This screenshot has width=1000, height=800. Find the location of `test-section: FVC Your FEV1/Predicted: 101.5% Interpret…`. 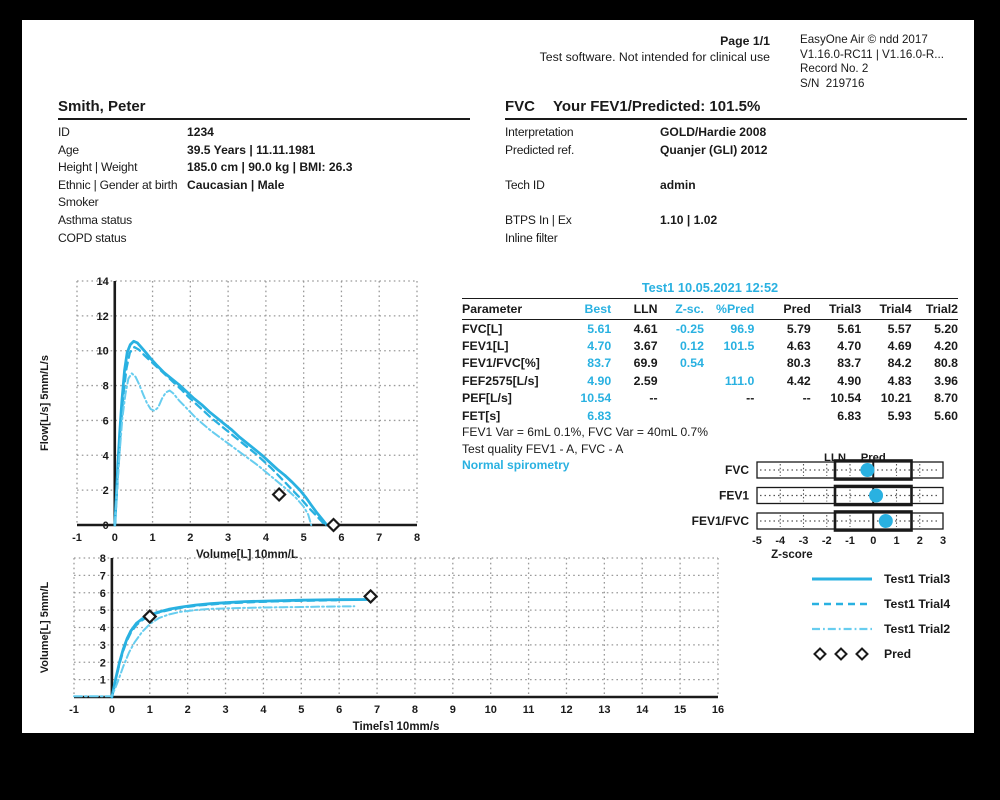

test-section: FVC Your FEV1/Predicted: 101.5% Interpret… is located at coordinates (736, 173).